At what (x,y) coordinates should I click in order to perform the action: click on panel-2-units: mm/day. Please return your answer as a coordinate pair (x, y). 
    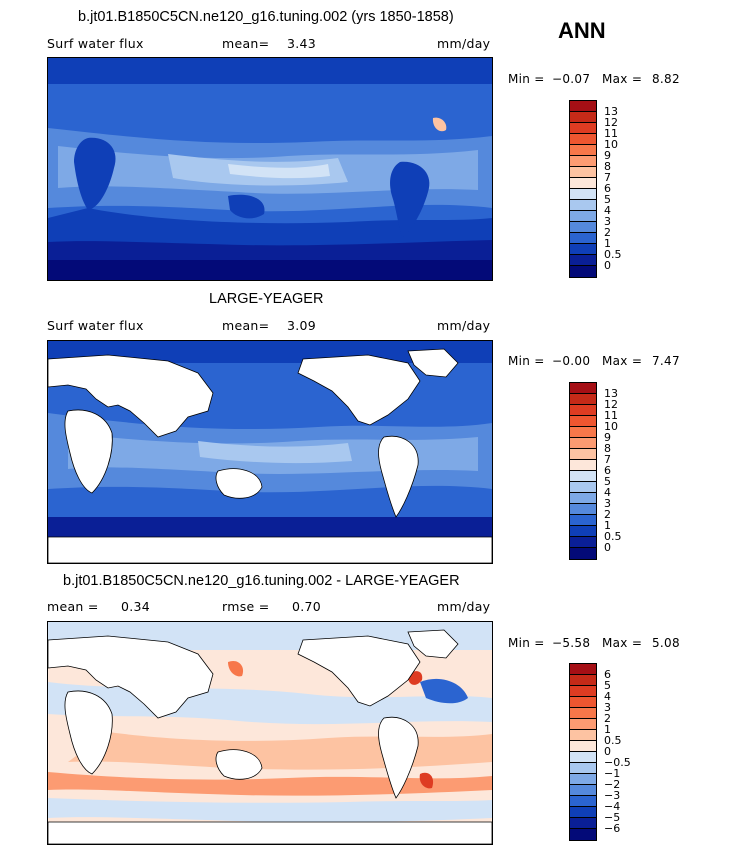
    Looking at the image, I should click on (464, 325).